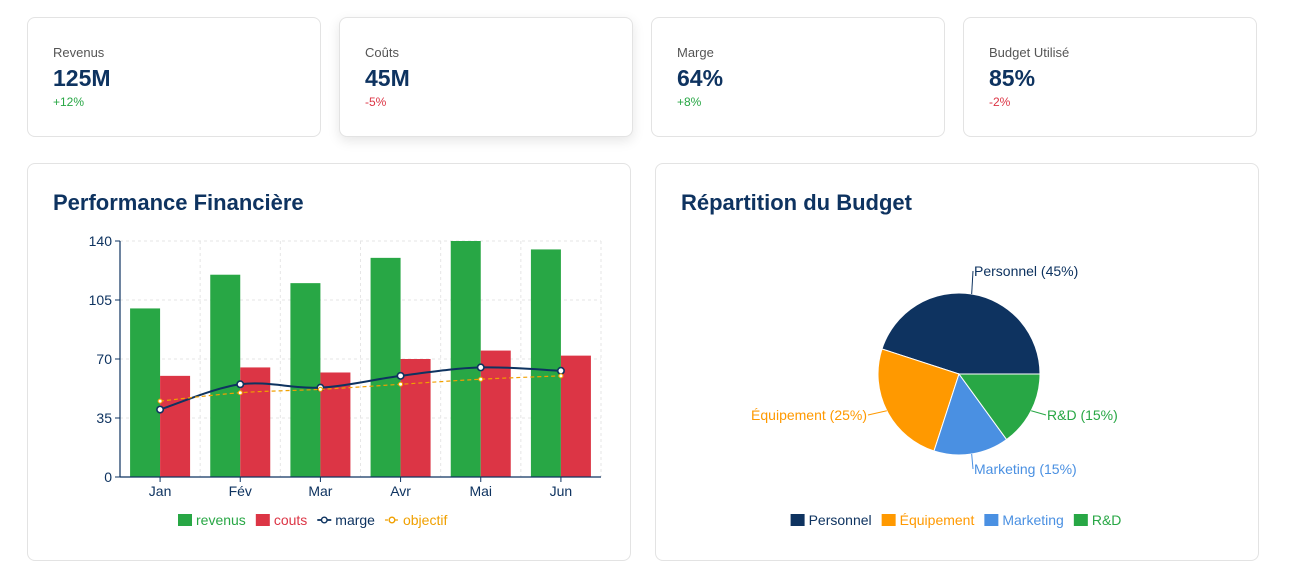  Describe the element at coordinates (695, 52) in the screenshot. I see `kpi-label: Marge` at that location.